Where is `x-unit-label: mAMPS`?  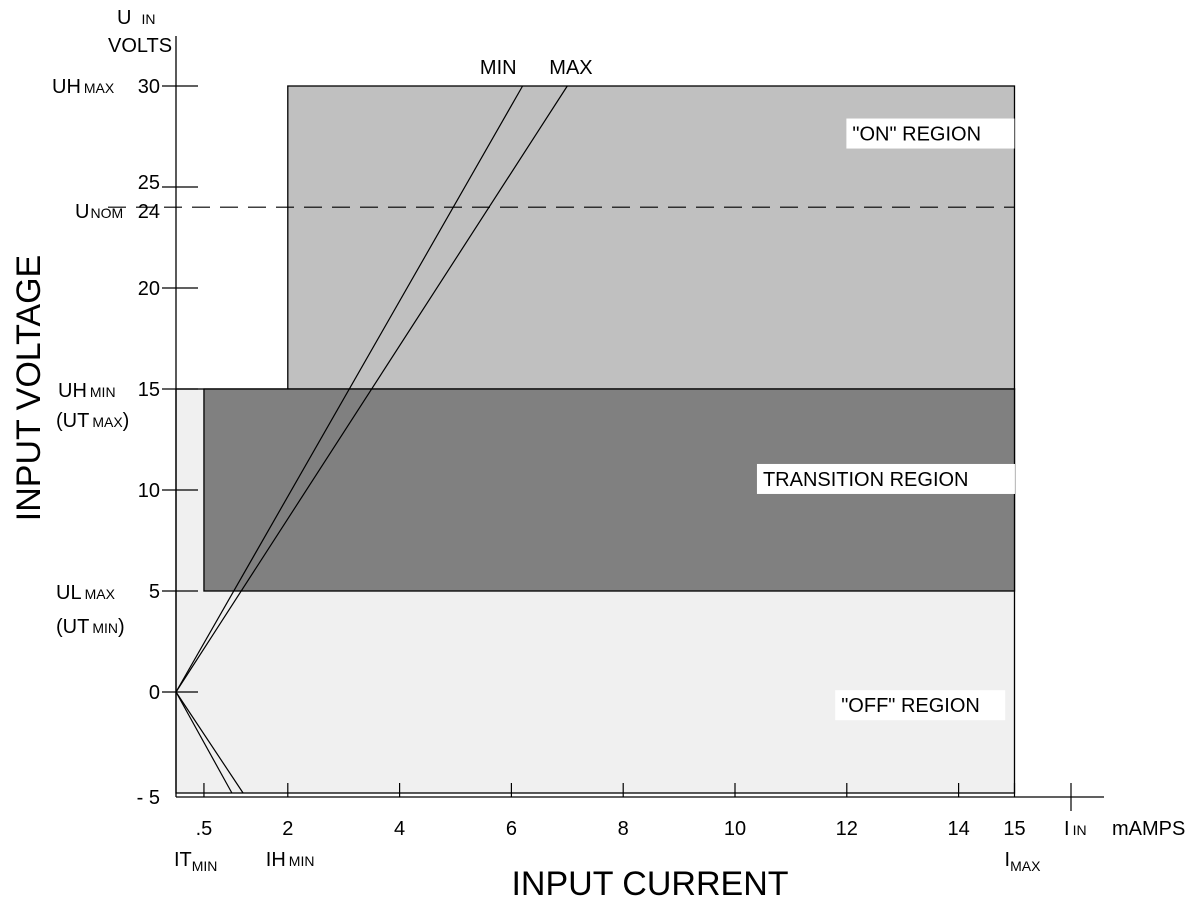 x-unit-label: mAMPS is located at coordinates (1148, 829).